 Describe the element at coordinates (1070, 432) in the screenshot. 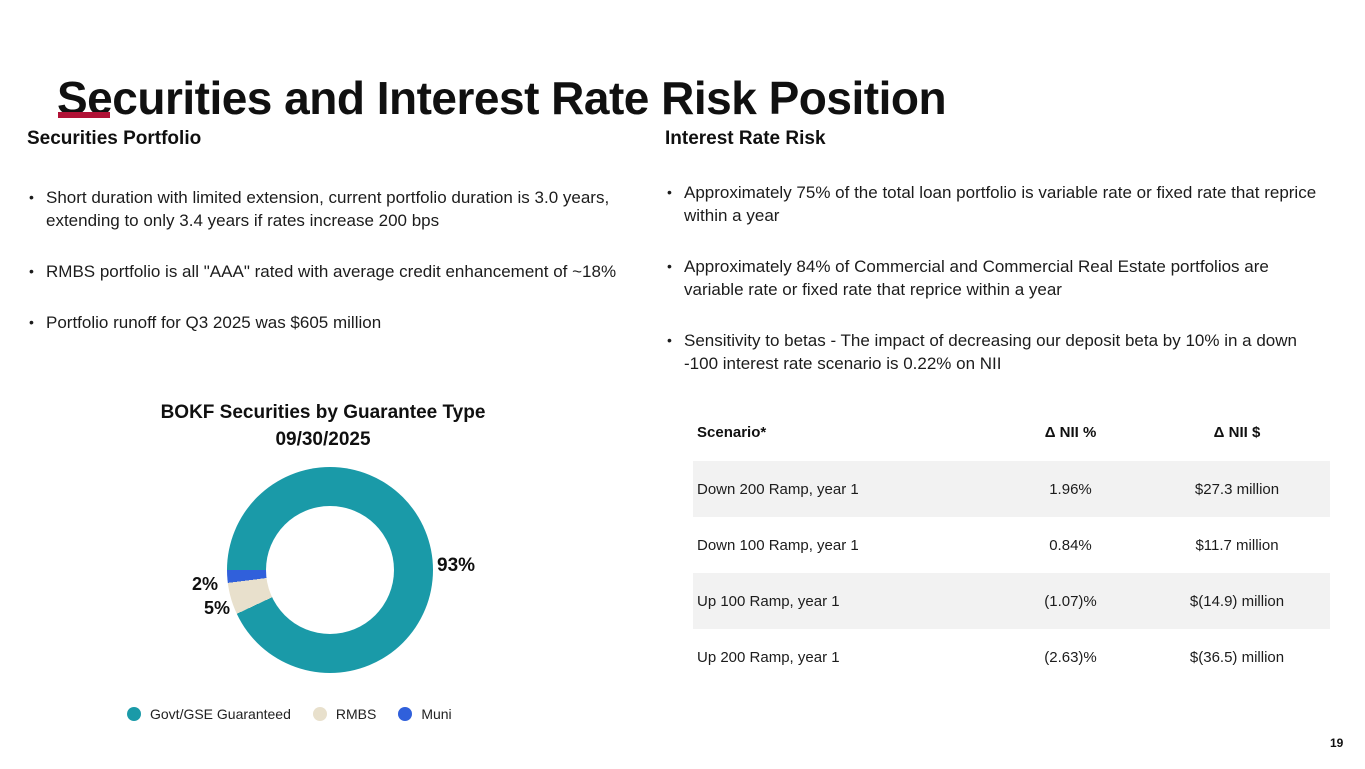

I see `table-header-nii-pct: Δ NII %` at that location.